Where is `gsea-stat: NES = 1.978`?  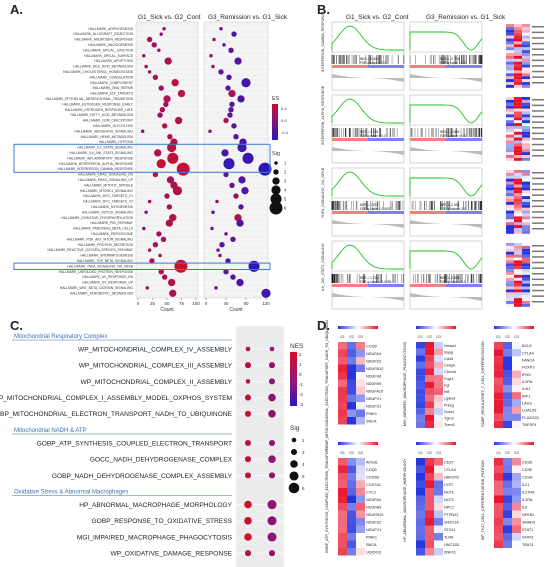
gsea-stat: NES = 1.978 is located at coordinates (369, 132).